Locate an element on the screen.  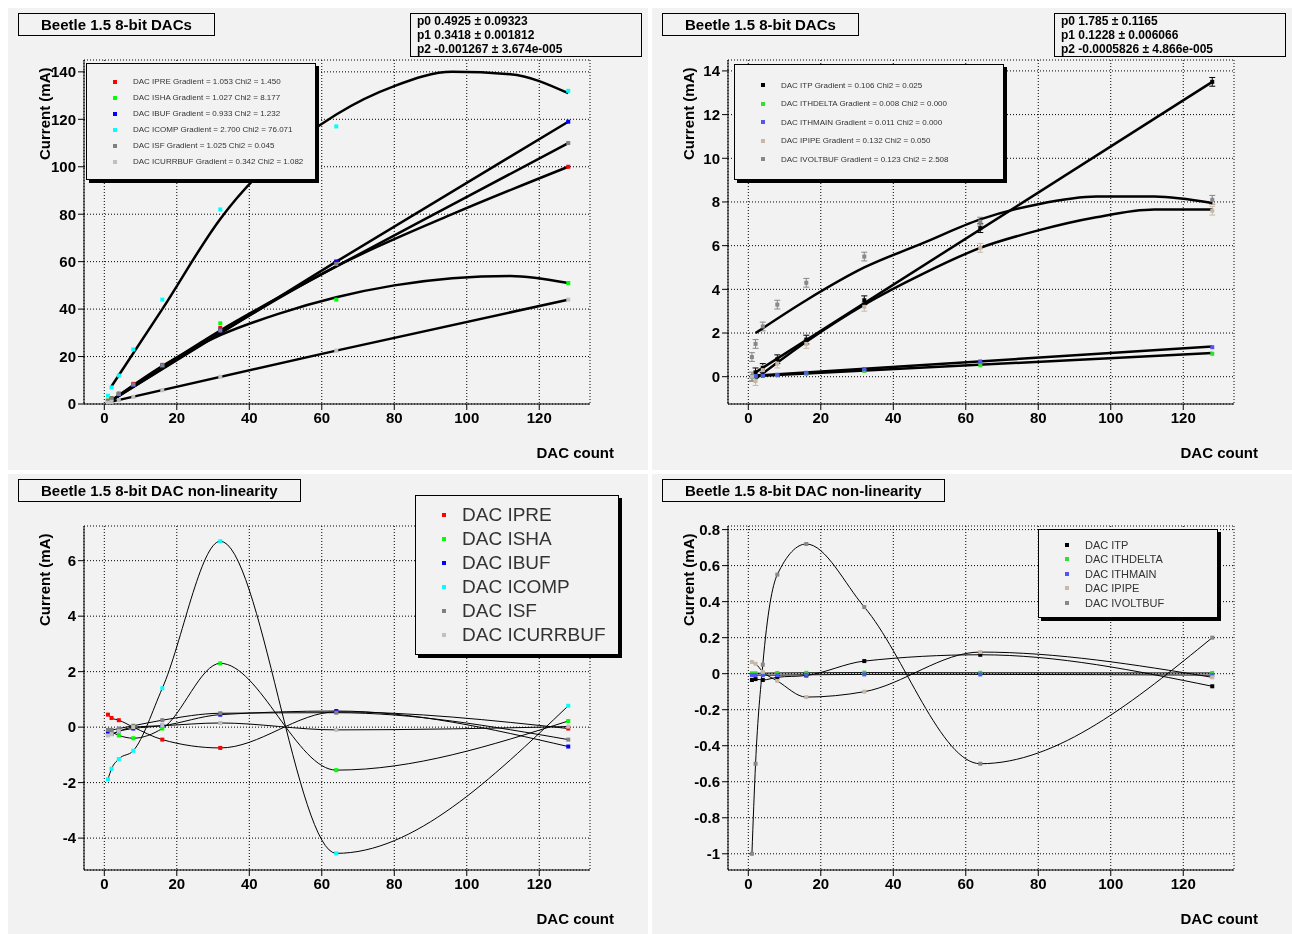
legend-label: DAC IPIPE is located at coordinates (1112, 588).